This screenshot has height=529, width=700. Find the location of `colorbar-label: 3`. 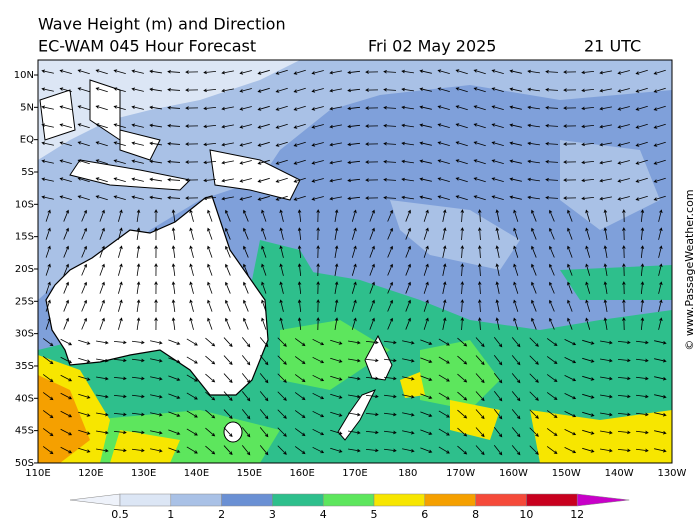

colorbar-label: 3 is located at coordinates (272, 514).